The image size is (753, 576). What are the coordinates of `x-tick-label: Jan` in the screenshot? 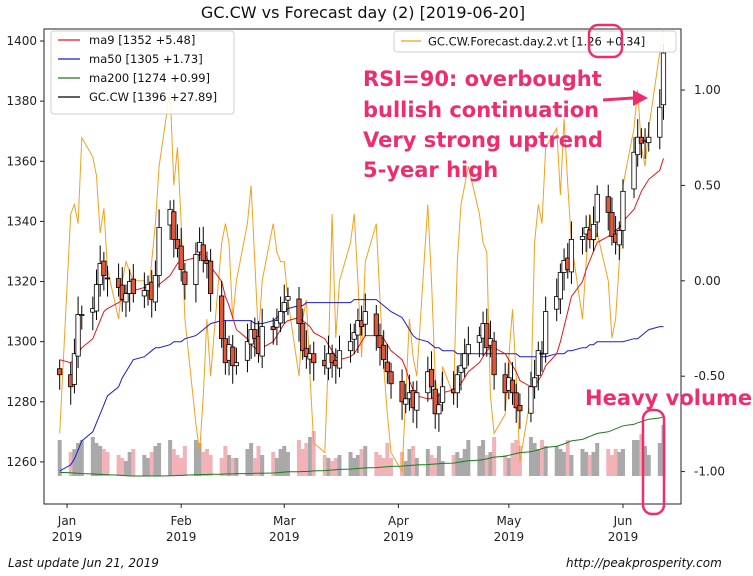 It's located at (67, 521).